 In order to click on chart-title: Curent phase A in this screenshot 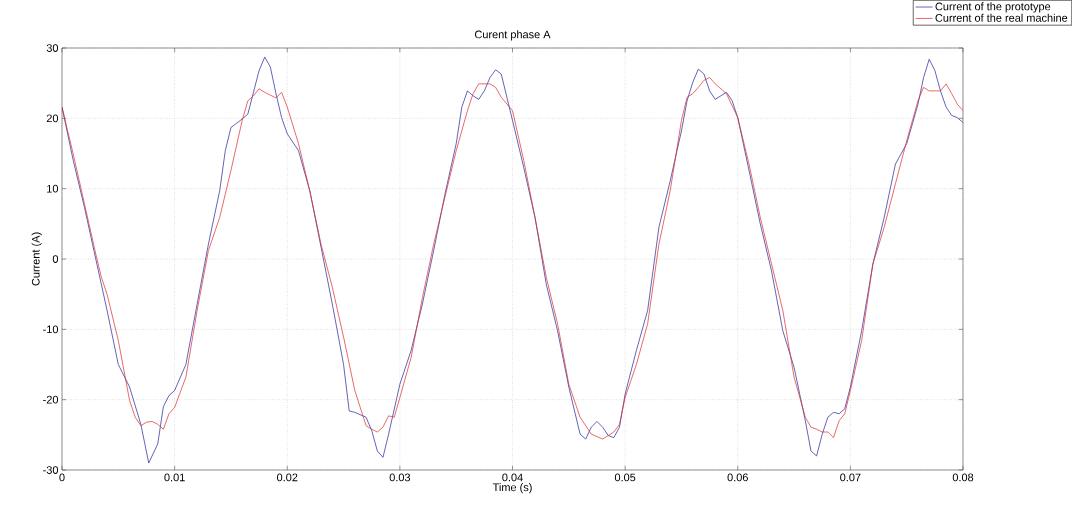, I will do `click(512, 35)`.